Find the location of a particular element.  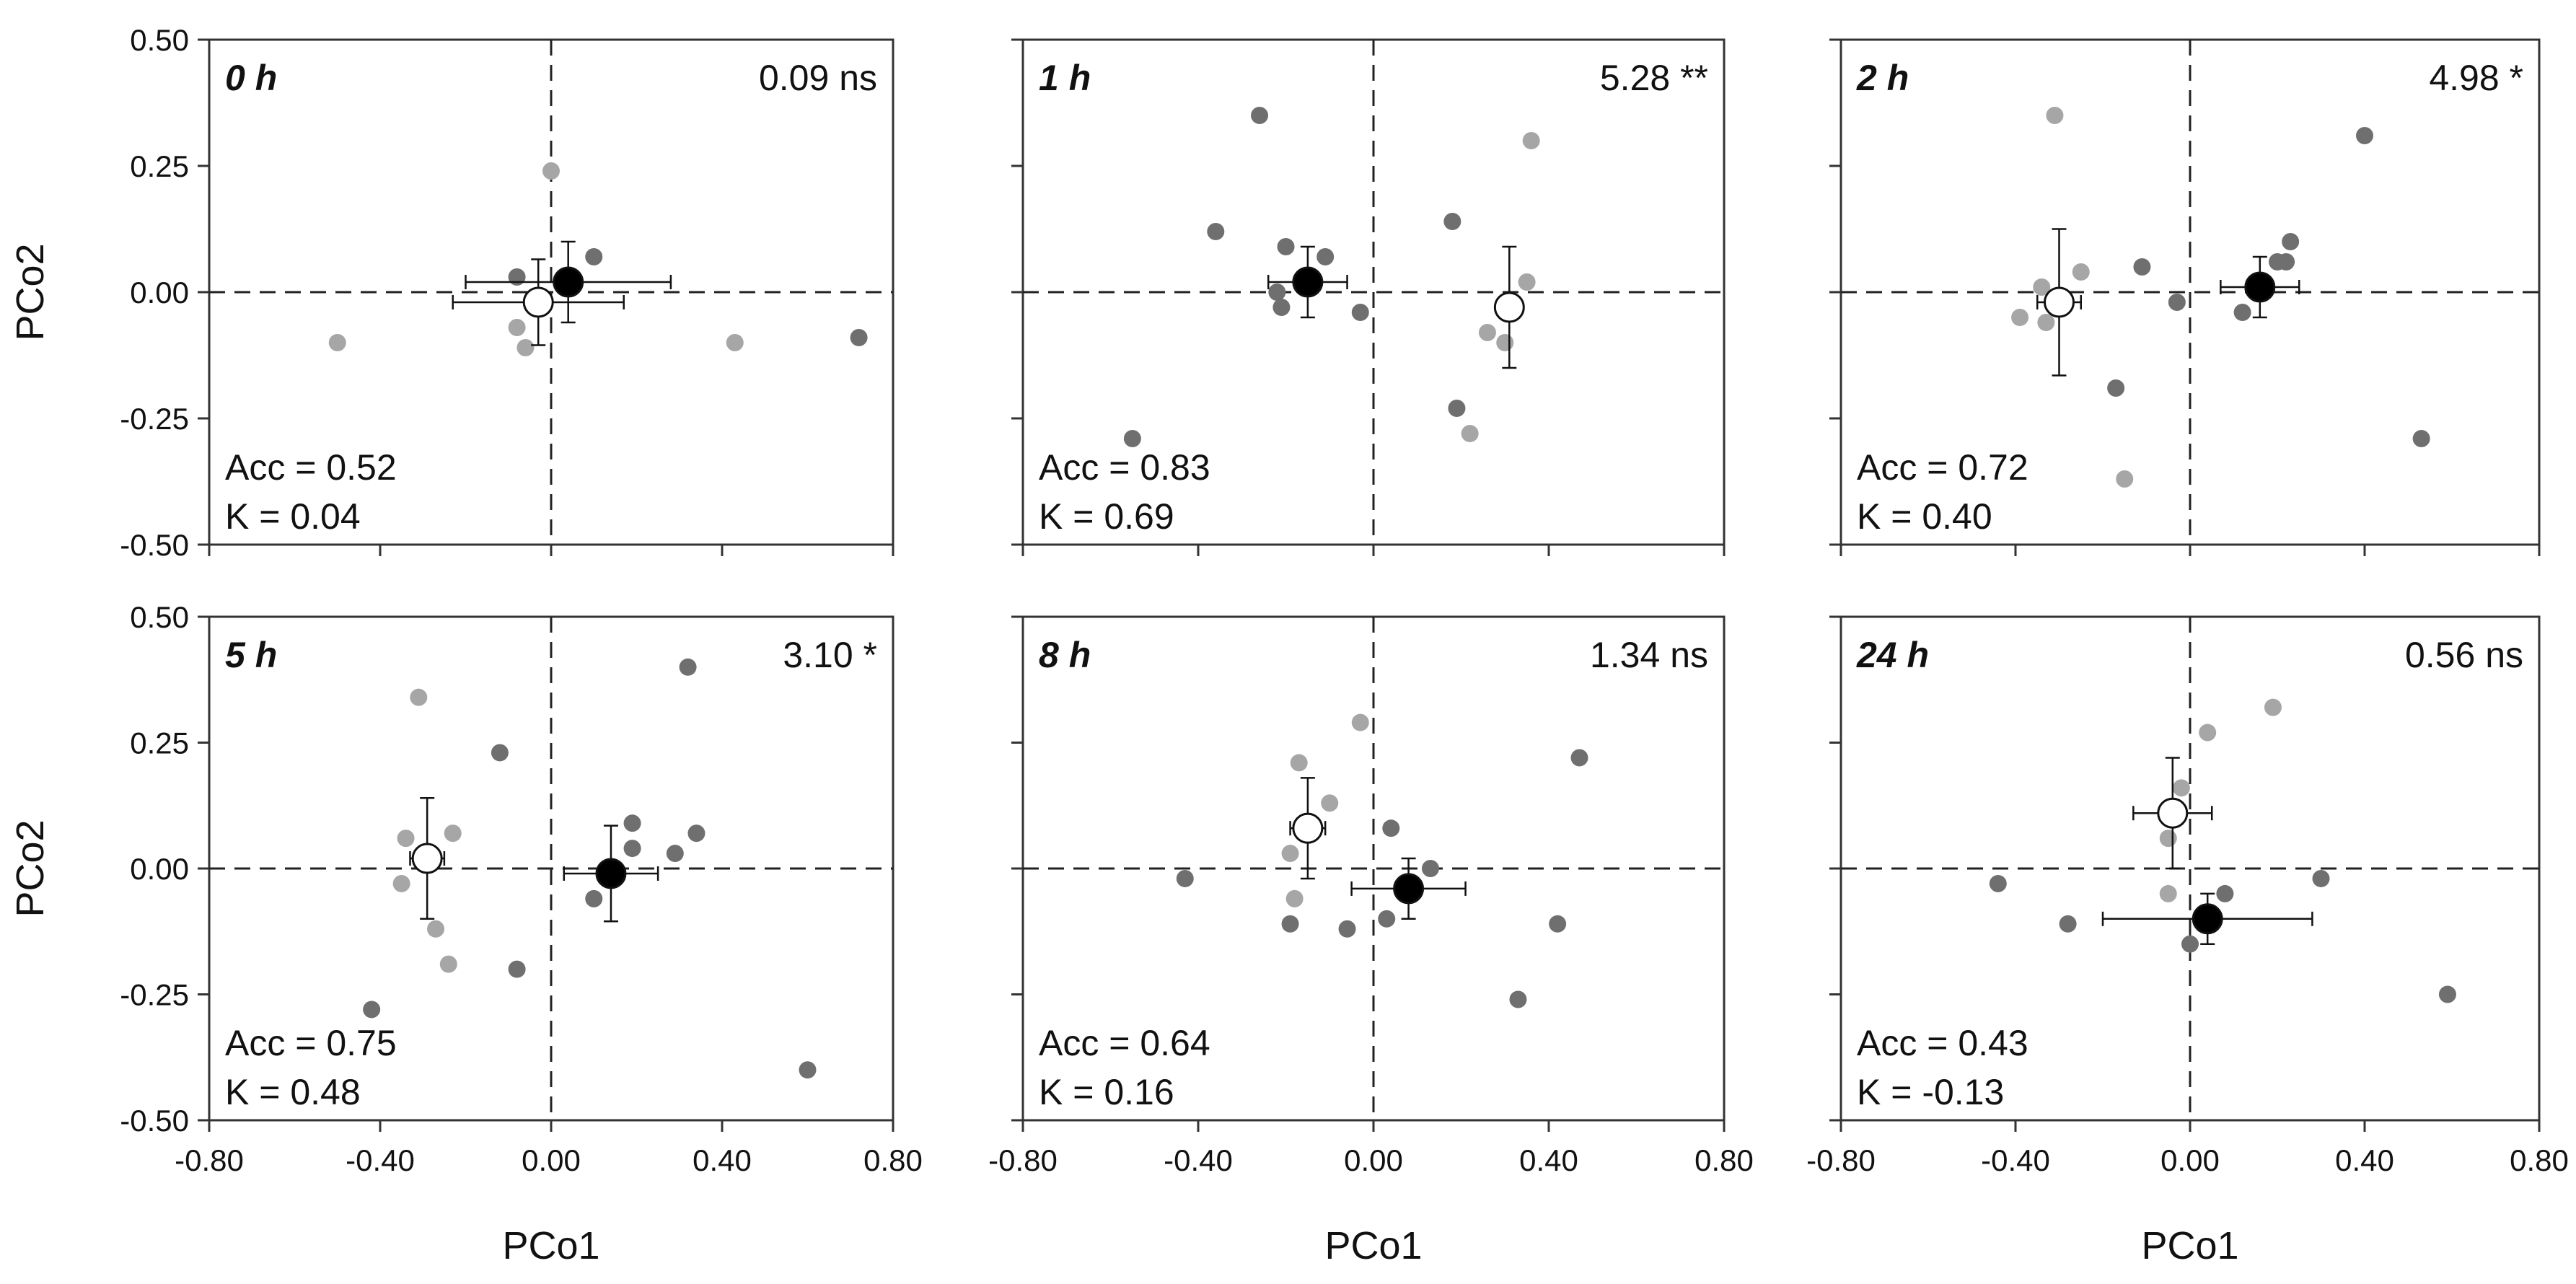

panel-1-centroid-filled-marker is located at coordinates (1308, 282).